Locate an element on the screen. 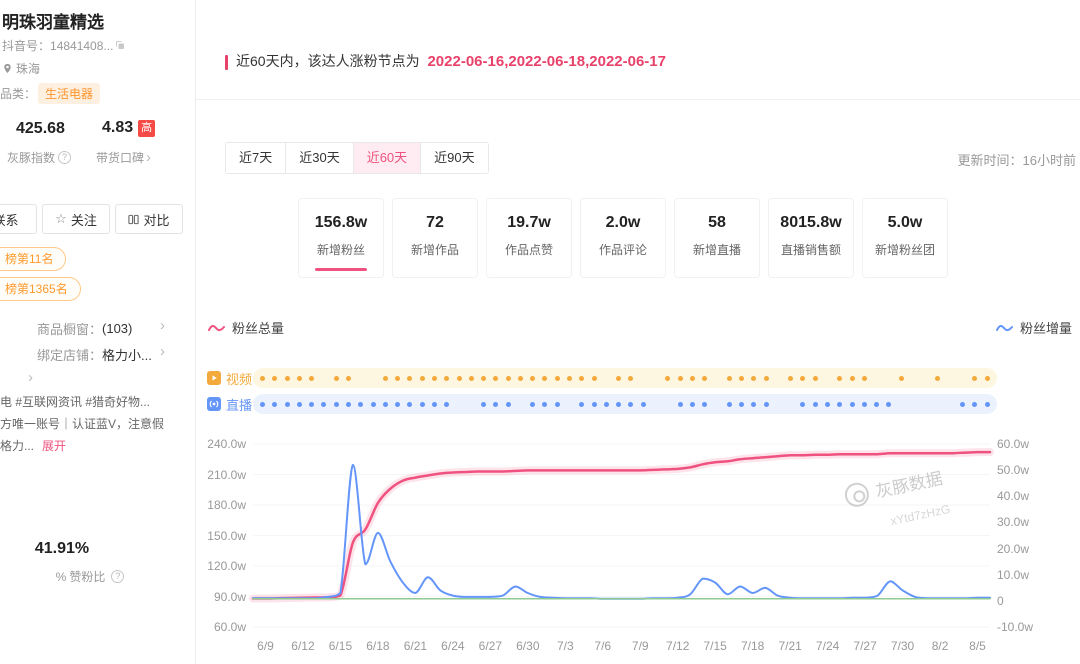  timeline-strip-live is located at coordinates (625, 404).